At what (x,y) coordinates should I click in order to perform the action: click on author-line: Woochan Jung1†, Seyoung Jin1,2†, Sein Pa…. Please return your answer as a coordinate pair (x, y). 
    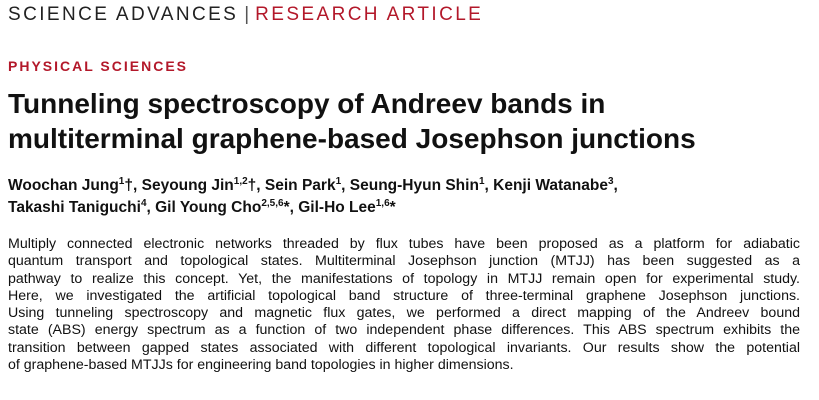
    Looking at the image, I should click on (313, 186).